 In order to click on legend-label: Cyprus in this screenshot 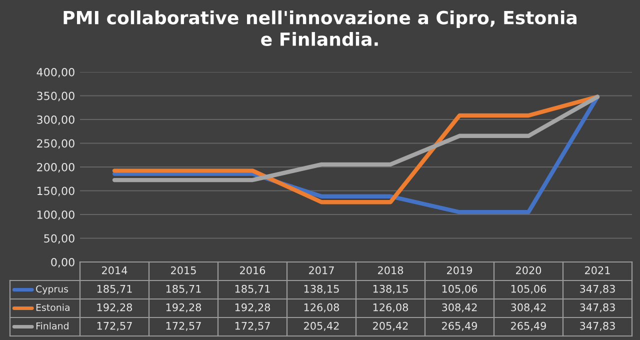, I will do `click(52, 289)`.